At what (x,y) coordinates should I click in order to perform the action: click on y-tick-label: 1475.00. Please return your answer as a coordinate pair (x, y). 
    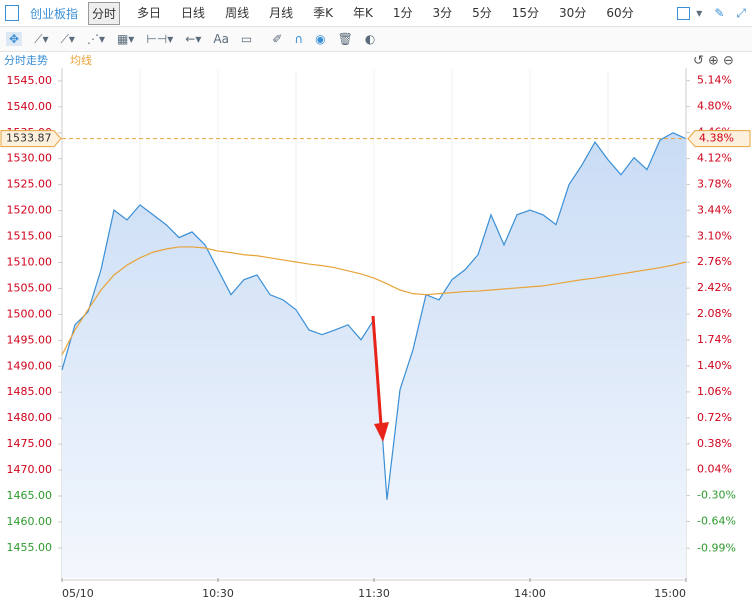
    Looking at the image, I should click on (30, 443).